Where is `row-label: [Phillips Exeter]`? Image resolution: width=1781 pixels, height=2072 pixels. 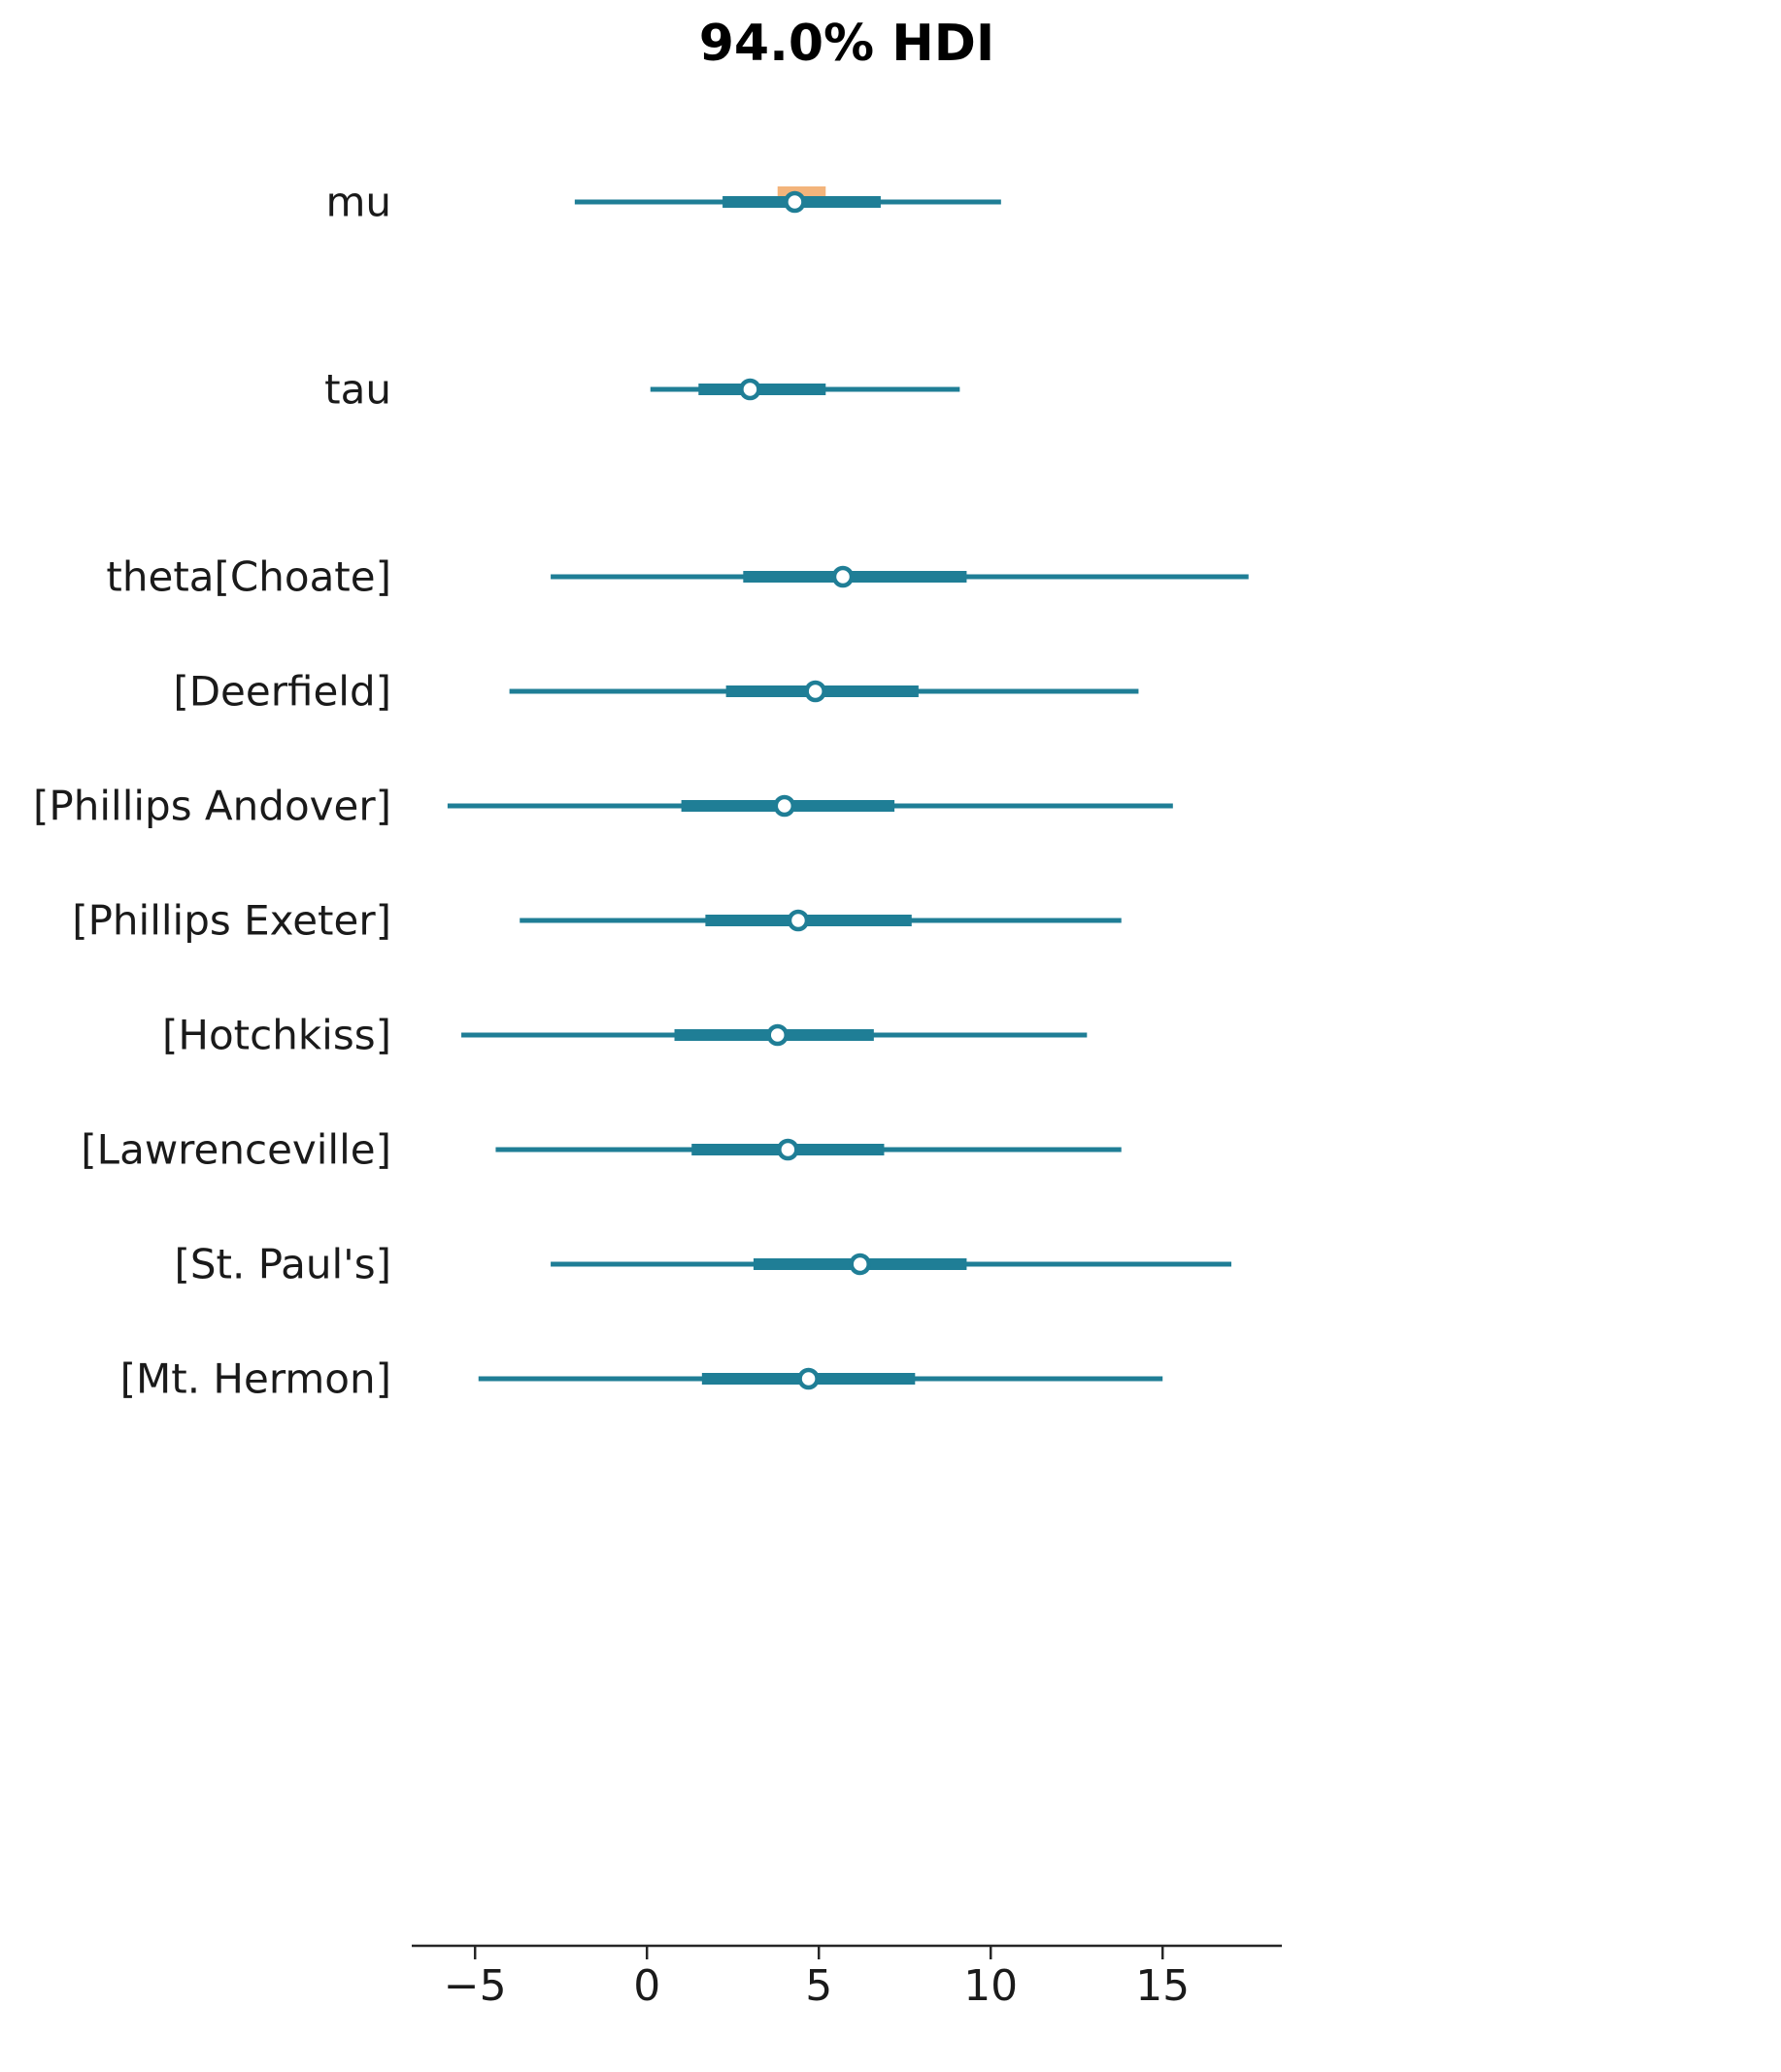 row-label: [Phillips Exeter] is located at coordinates (231, 921).